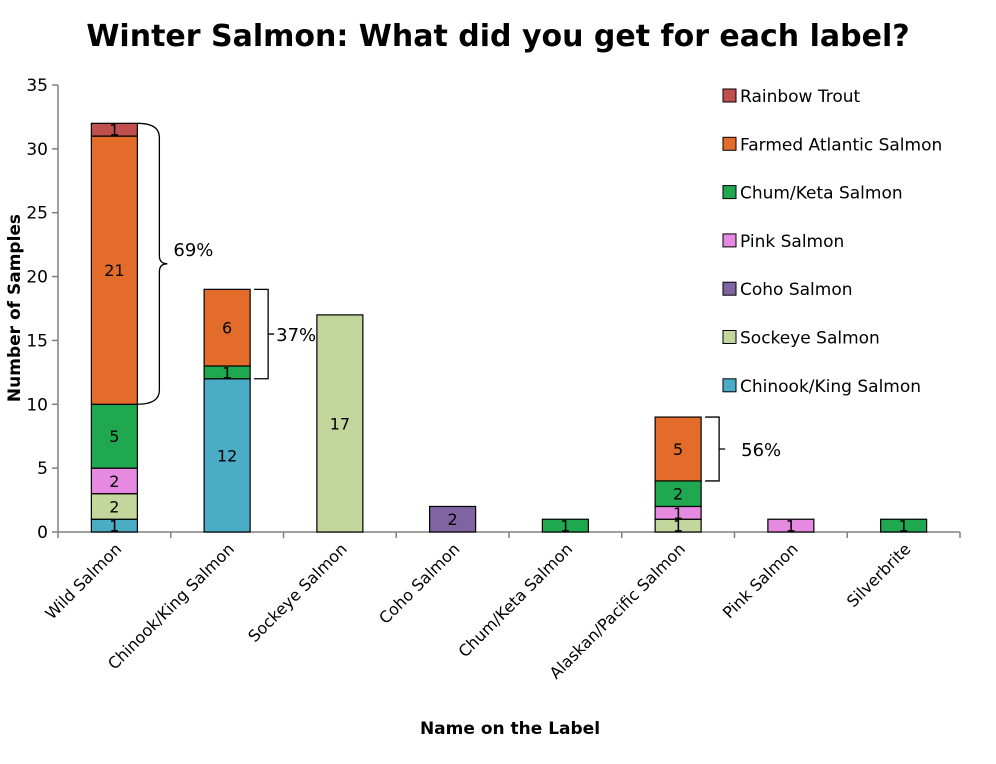 The width and height of the screenshot is (996, 764). I want to click on x-tick-label: Chum/Keta Salmon, so click(516, 600).